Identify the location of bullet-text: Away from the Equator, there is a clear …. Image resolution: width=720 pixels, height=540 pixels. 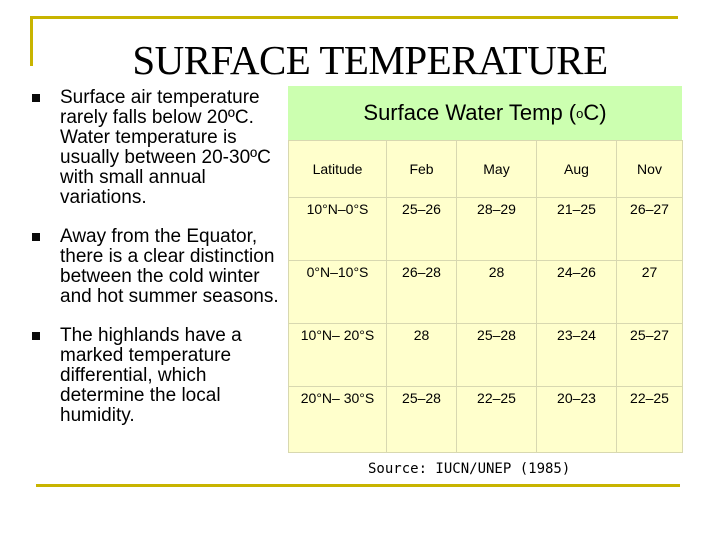
(169, 266).